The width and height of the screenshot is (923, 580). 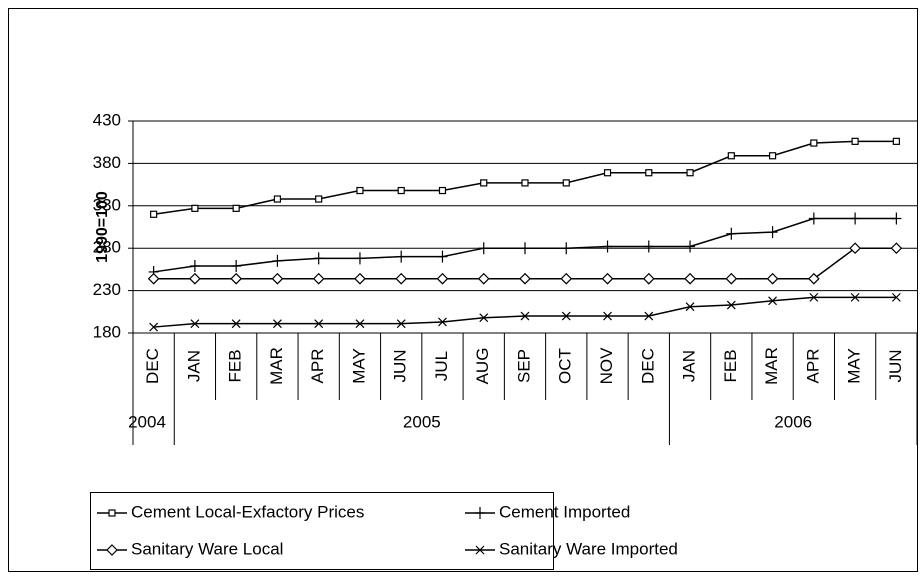 I want to click on legend-box, so click(x=322, y=531).